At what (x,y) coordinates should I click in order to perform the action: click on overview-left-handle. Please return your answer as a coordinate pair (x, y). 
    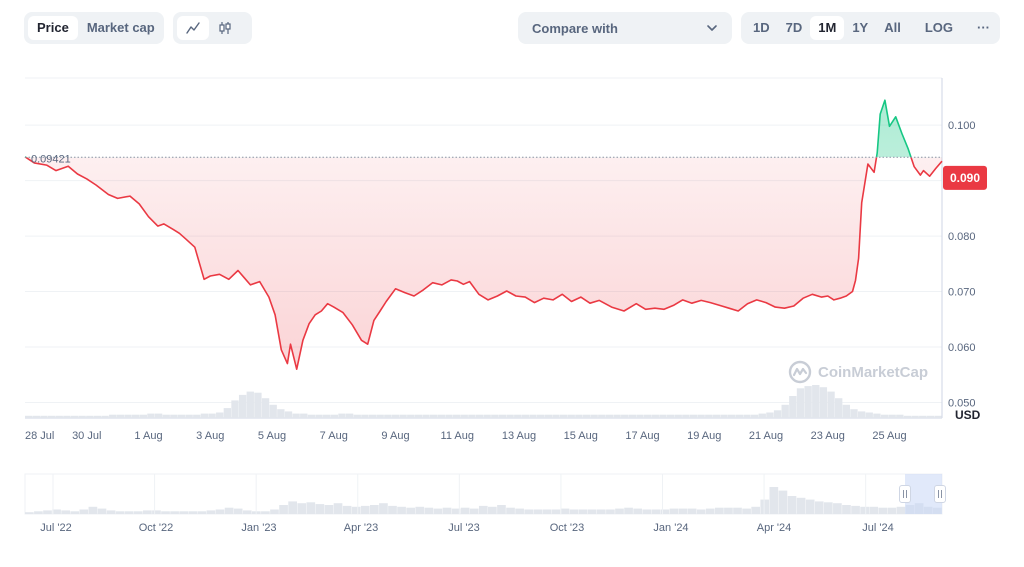
    Looking at the image, I should click on (905, 494).